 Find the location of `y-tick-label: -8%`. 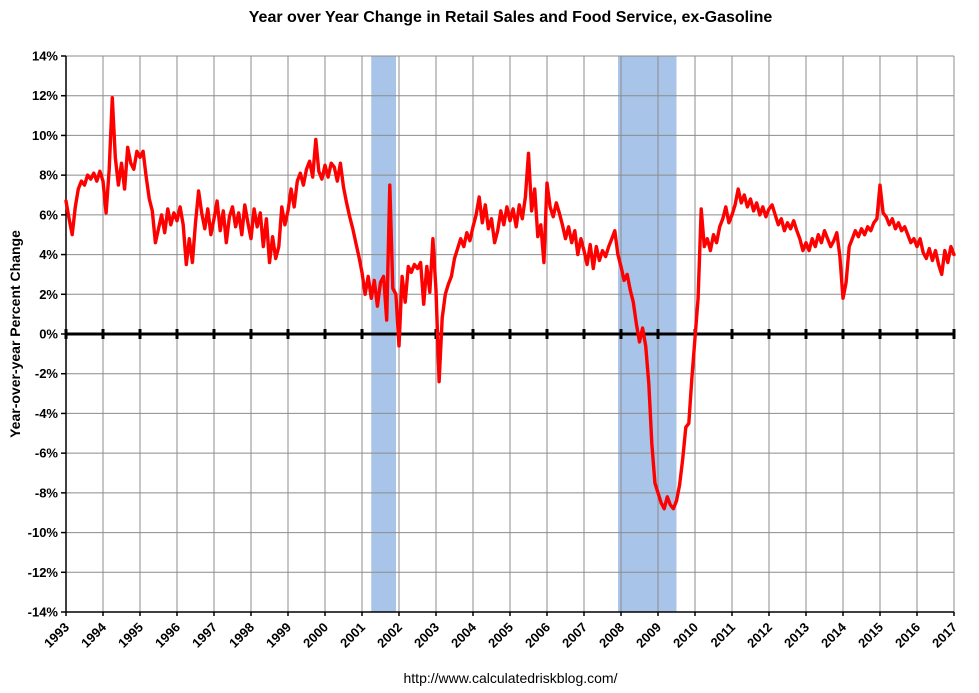

y-tick-label: -8% is located at coordinates (47, 492).